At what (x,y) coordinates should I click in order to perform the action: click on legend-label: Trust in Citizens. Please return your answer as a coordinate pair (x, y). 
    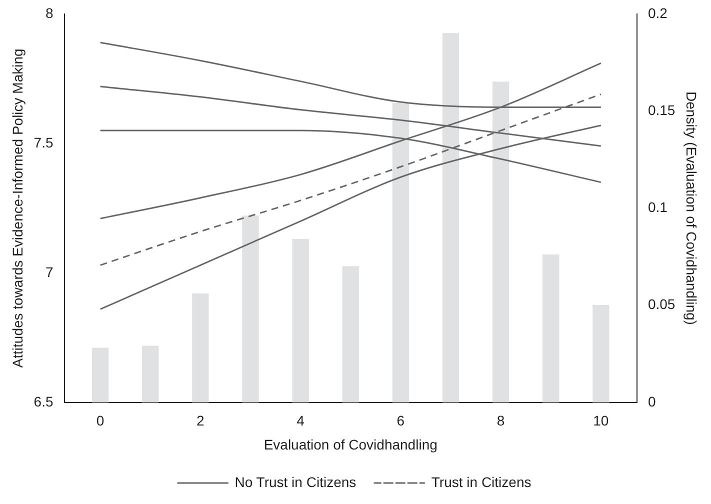
    Looking at the image, I should click on (481, 482).